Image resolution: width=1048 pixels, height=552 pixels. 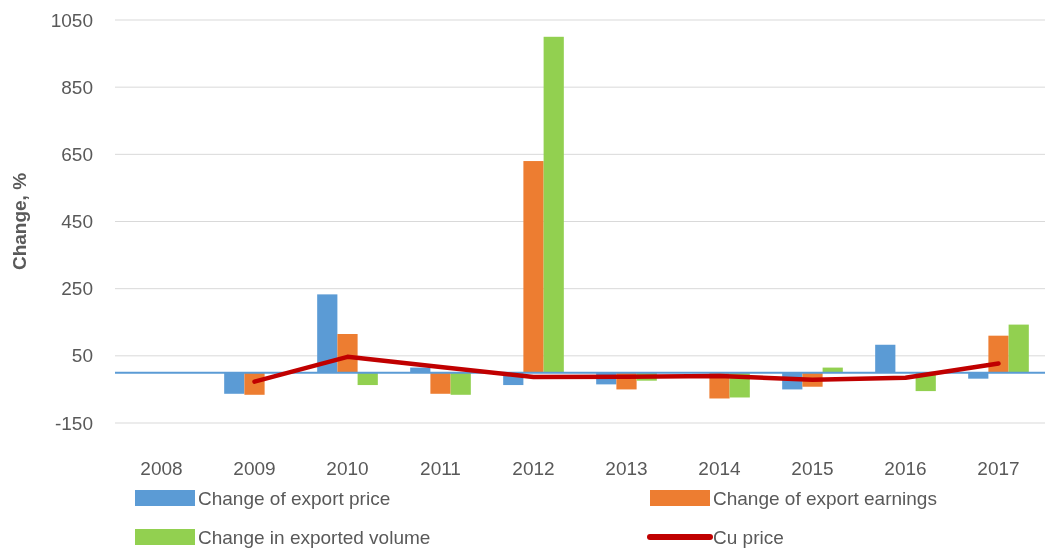 I want to click on x-tick-label: 2010, so click(x=347, y=468).